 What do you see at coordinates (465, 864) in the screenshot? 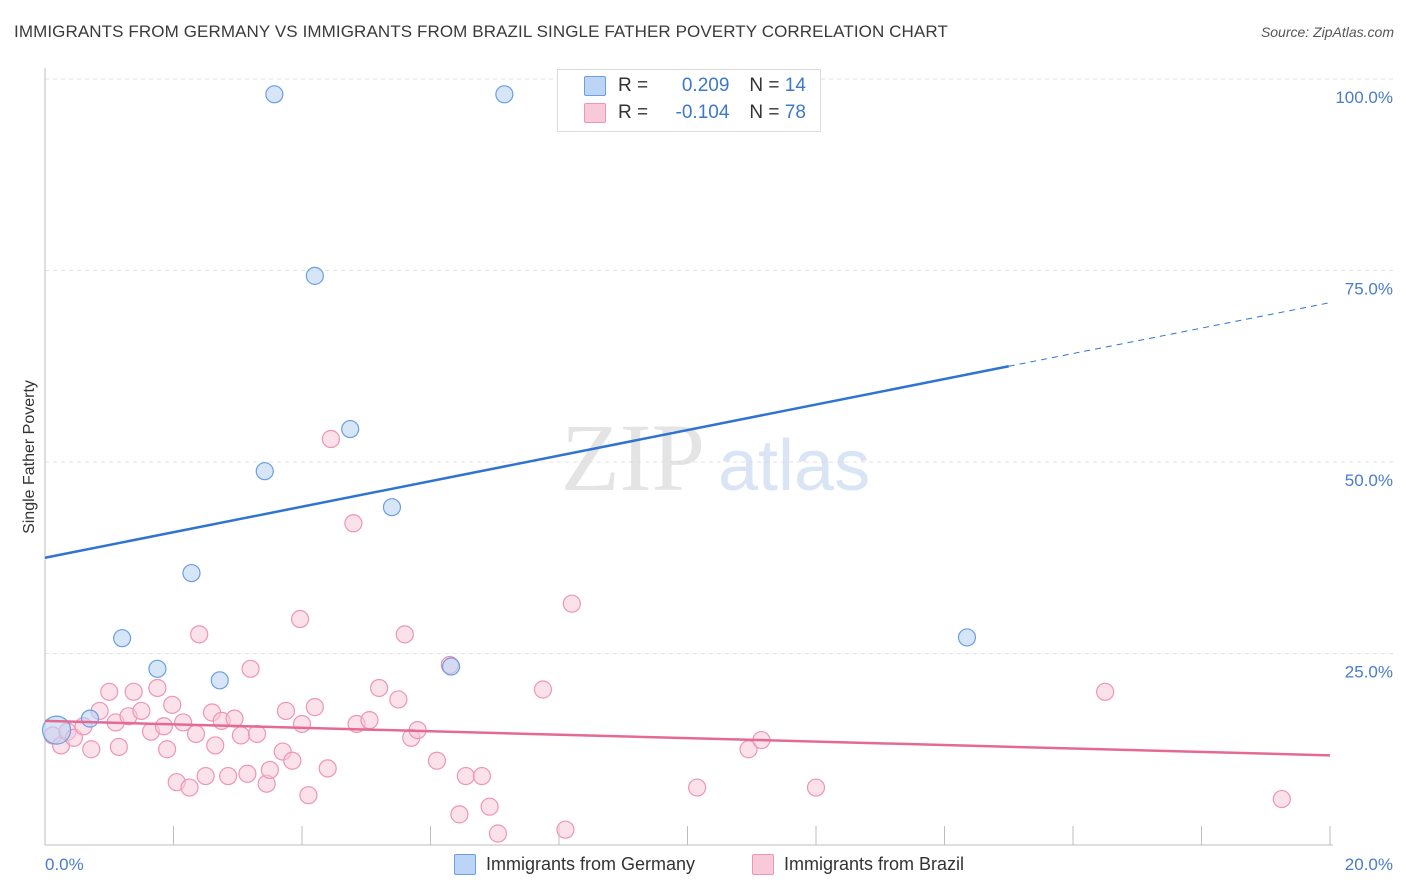
I see `bottom-germany-swatch` at bounding box center [465, 864].